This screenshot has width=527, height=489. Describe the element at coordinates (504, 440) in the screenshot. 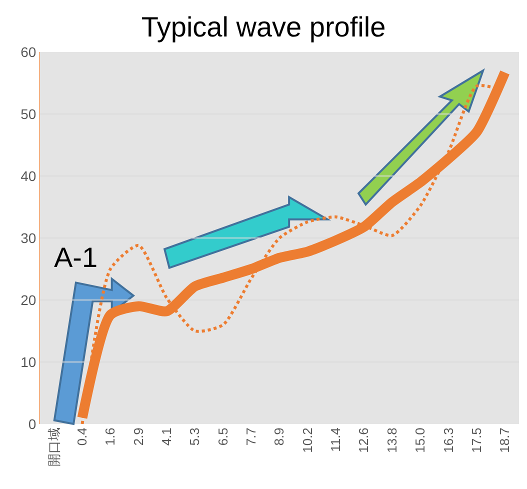

I see `x-tick-label: 18.7` at that location.